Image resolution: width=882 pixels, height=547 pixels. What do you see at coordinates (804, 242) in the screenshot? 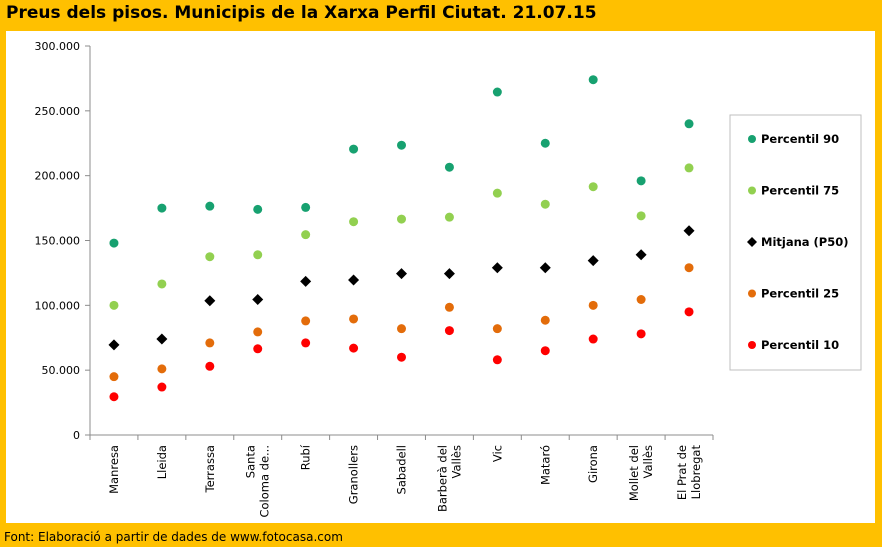
I see `legend-label-mitjana-p50: Mitjana (P50)` at bounding box center [804, 242].